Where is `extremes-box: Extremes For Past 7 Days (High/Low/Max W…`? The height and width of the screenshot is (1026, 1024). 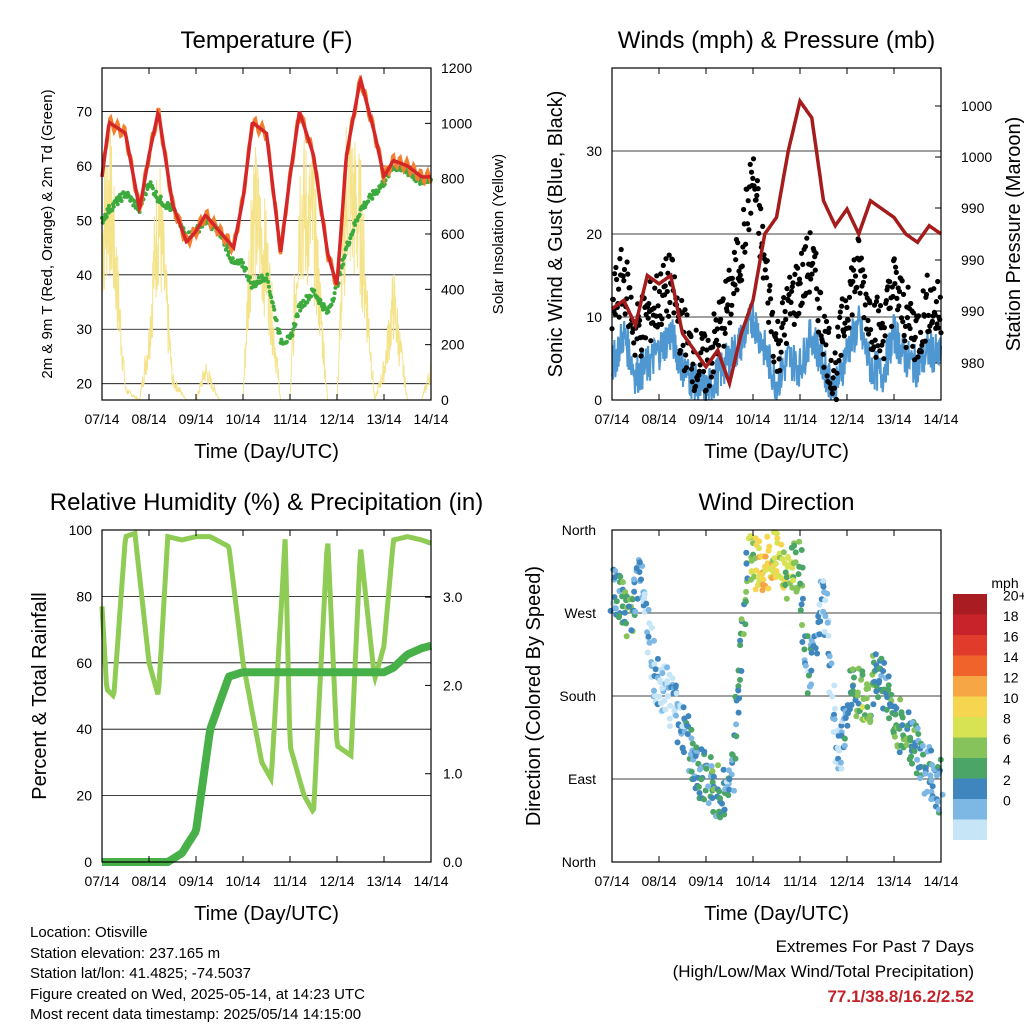
extremes-box: Extremes For Past 7 Days (High/Low/Max W… is located at coordinates (823, 971).